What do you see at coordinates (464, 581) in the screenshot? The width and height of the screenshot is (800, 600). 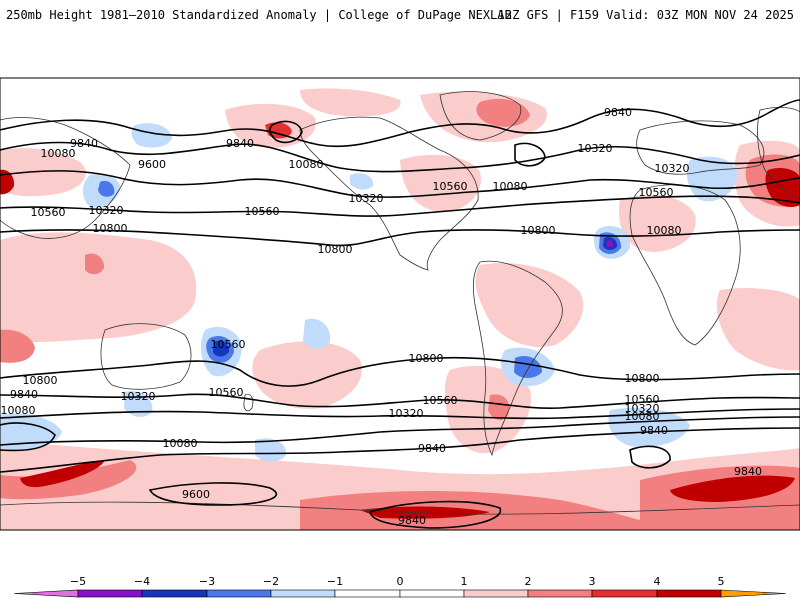 I see `colorbar-tick-label: 1` at bounding box center [464, 581].